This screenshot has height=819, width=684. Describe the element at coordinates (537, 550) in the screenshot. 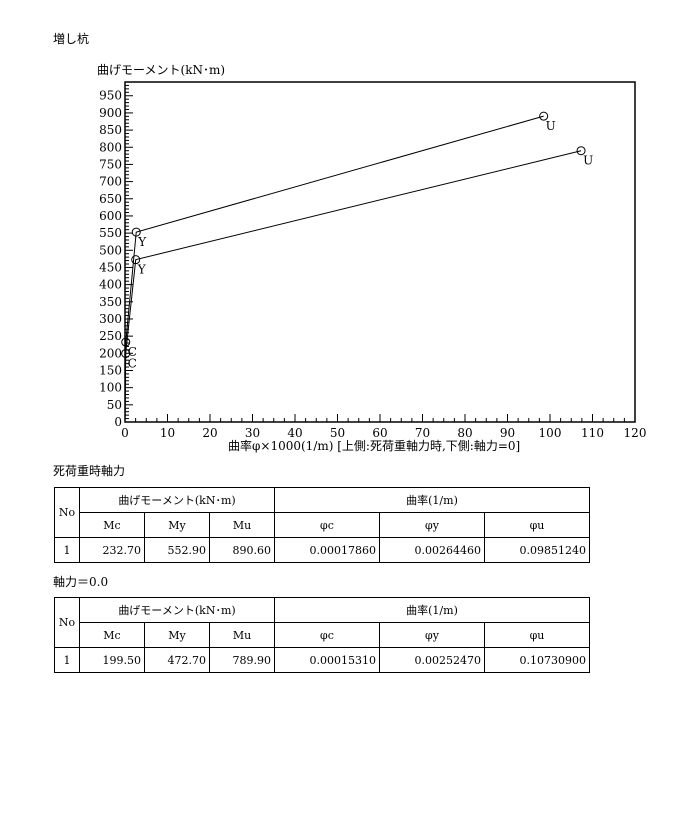

I see `table-cell: 0.09851240` at that location.